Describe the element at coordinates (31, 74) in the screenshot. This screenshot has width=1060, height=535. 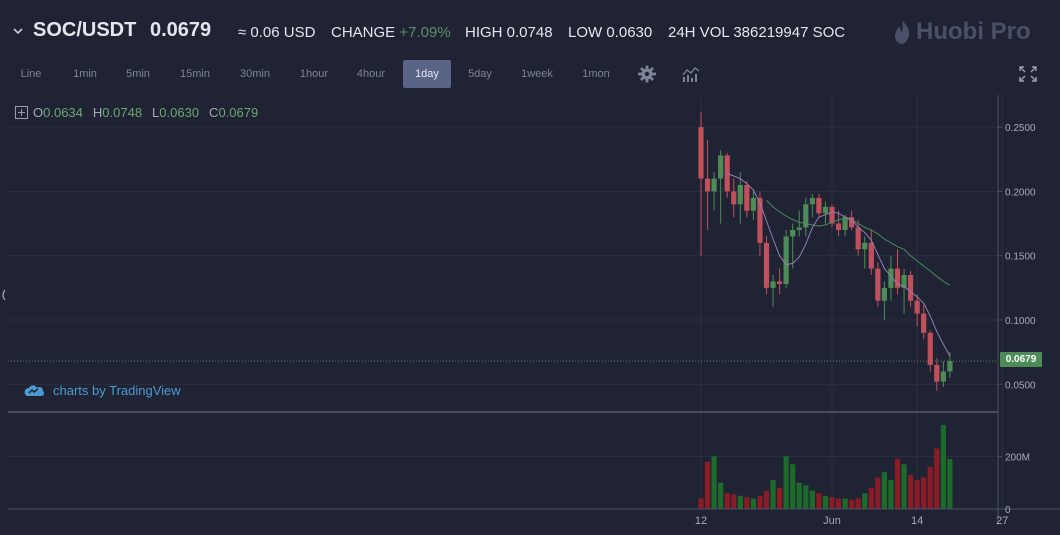
I see `interval-line: Line` at that location.